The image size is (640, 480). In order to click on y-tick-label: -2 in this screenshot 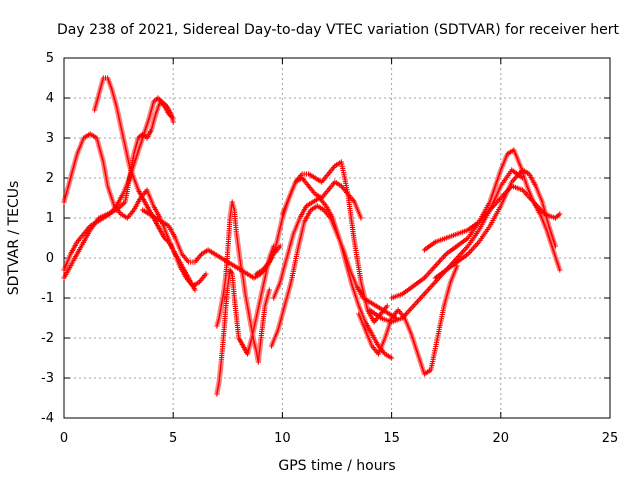, I will do `click(47, 338)`.